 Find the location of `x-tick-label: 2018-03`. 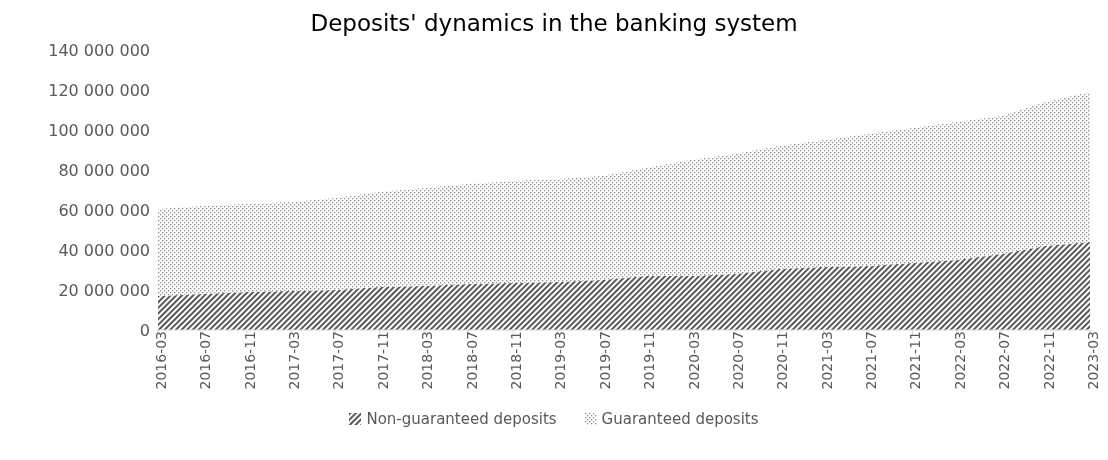

x-tick-label: 2018-03 is located at coordinates (427, 360).